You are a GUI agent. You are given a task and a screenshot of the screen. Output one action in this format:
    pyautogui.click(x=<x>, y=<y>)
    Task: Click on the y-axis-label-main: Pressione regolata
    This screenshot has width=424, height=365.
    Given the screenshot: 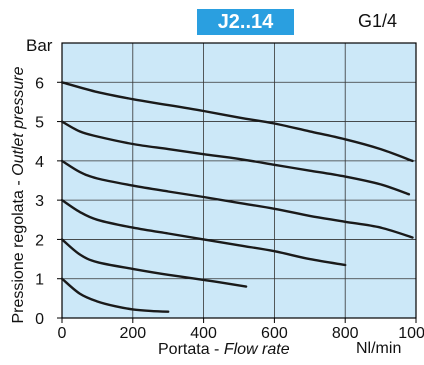 What is the action you would take?
    pyautogui.click(x=18, y=257)
    